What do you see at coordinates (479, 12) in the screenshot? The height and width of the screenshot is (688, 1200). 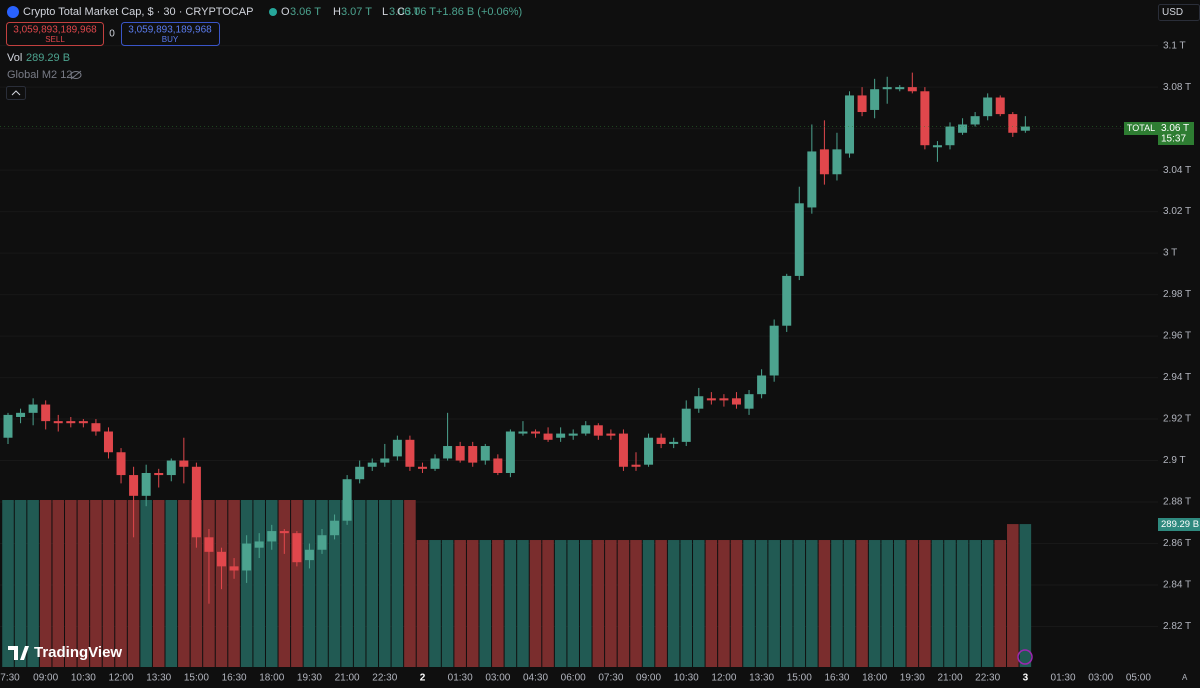 I see `price-change: +1.86 B (+0.06%)` at bounding box center [479, 12].